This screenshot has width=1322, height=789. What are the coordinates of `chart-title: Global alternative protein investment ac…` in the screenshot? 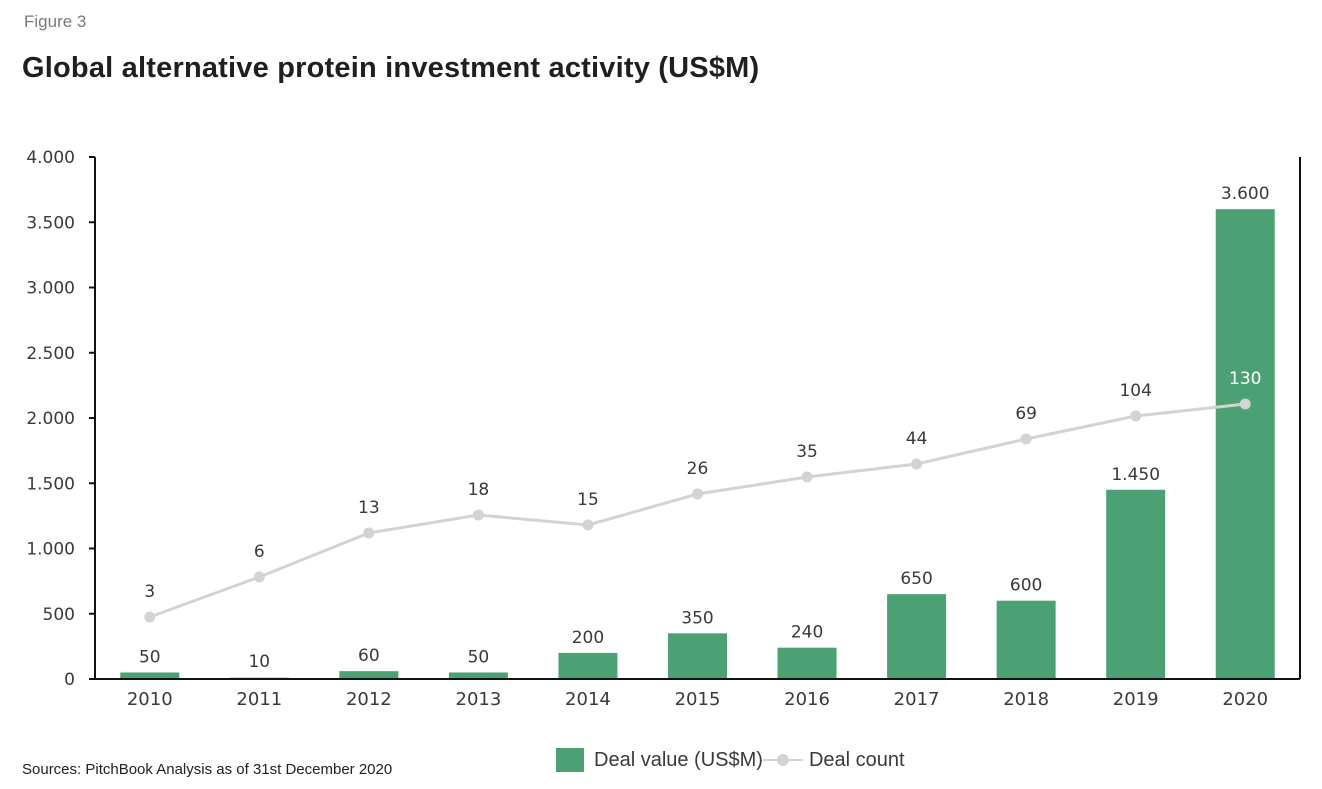 It's located at (391, 68).